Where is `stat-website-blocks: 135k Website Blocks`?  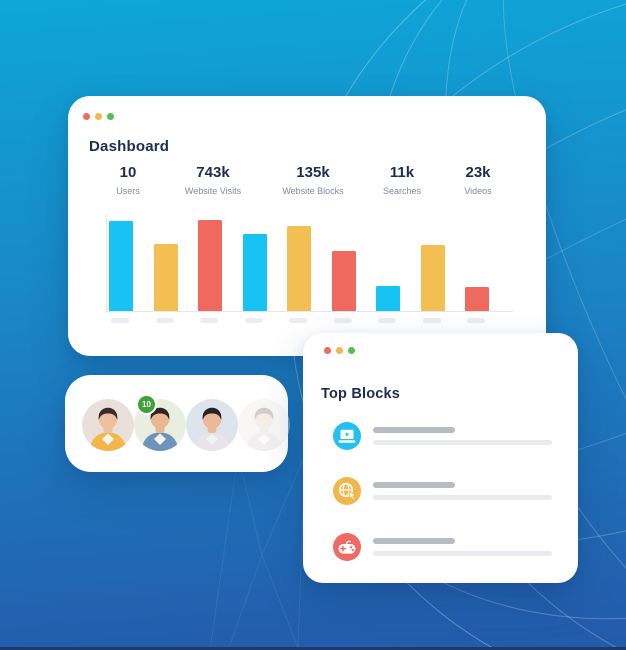 stat-website-blocks: 135k Website Blocks is located at coordinates (312, 180).